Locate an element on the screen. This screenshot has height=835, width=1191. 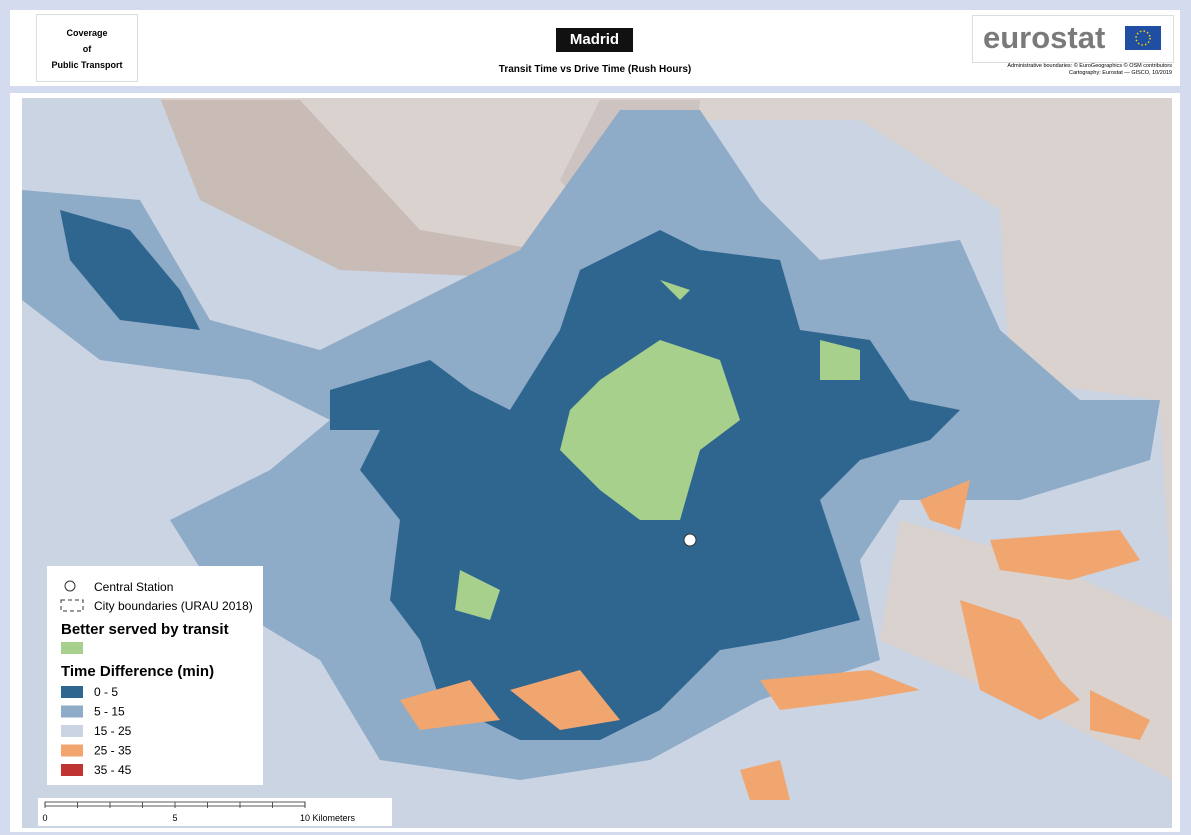
legend-title: Time Difference (min) is located at coordinates (137, 671).